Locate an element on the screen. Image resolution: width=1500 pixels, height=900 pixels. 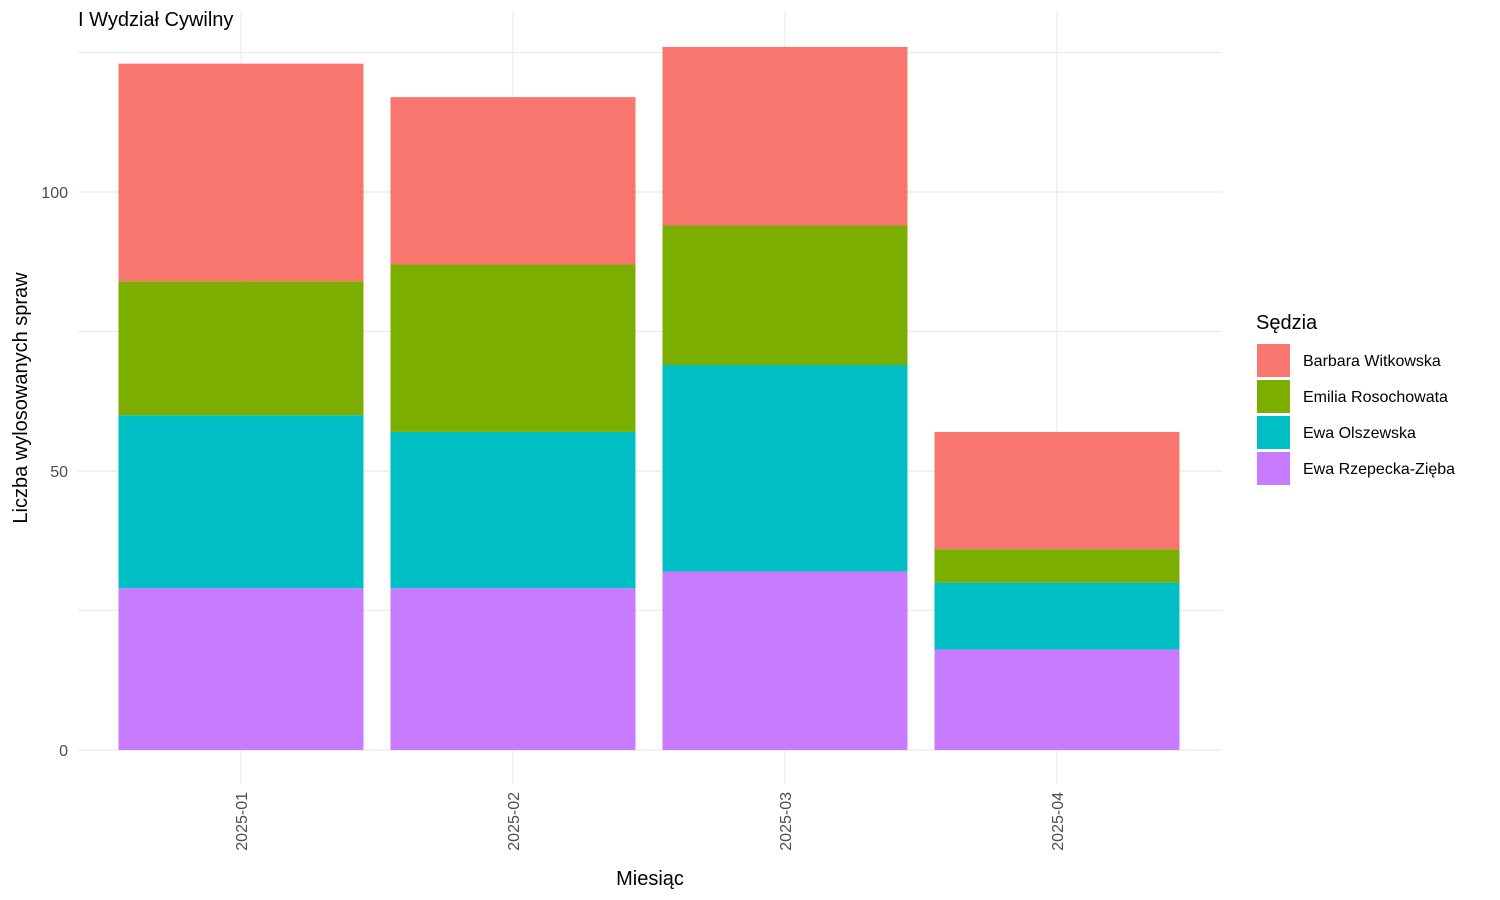
y-tick-label: 50 is located at coordinates (59, 472).